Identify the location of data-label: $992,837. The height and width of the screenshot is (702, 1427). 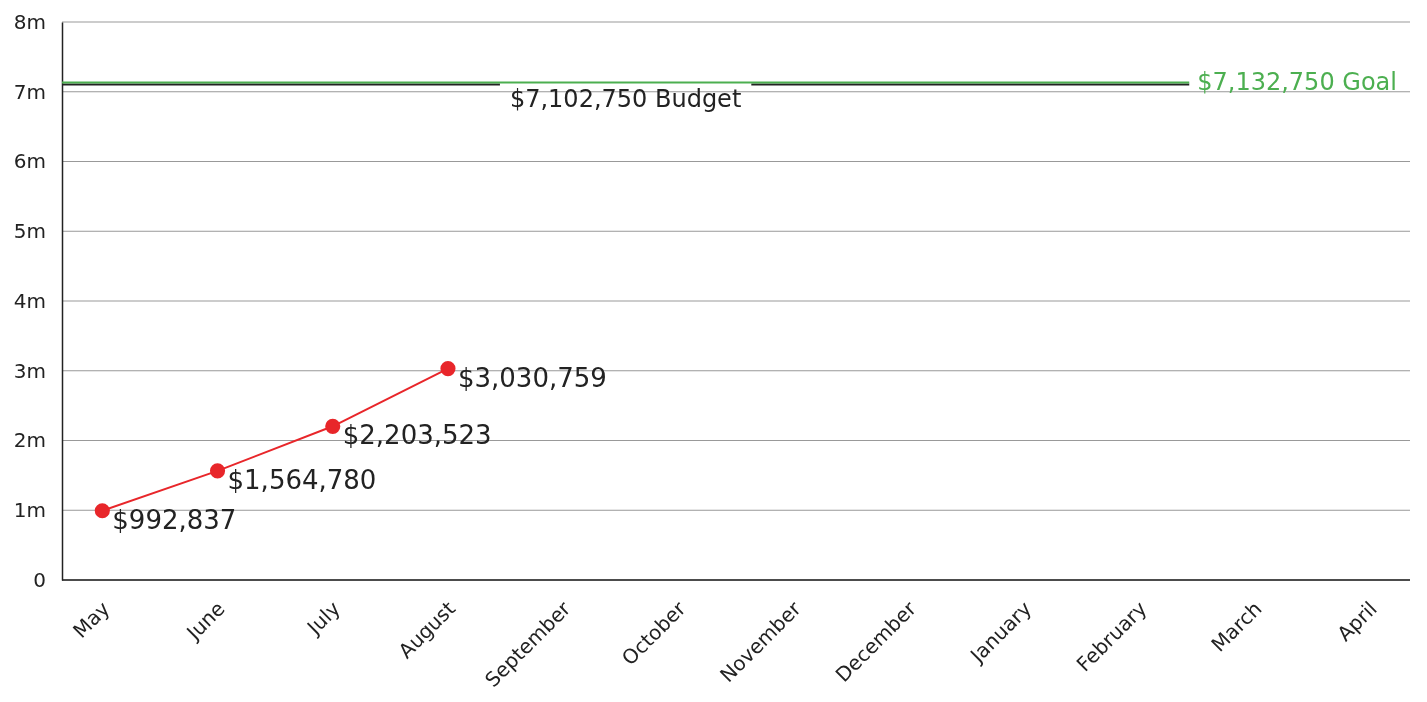
(174, 519).